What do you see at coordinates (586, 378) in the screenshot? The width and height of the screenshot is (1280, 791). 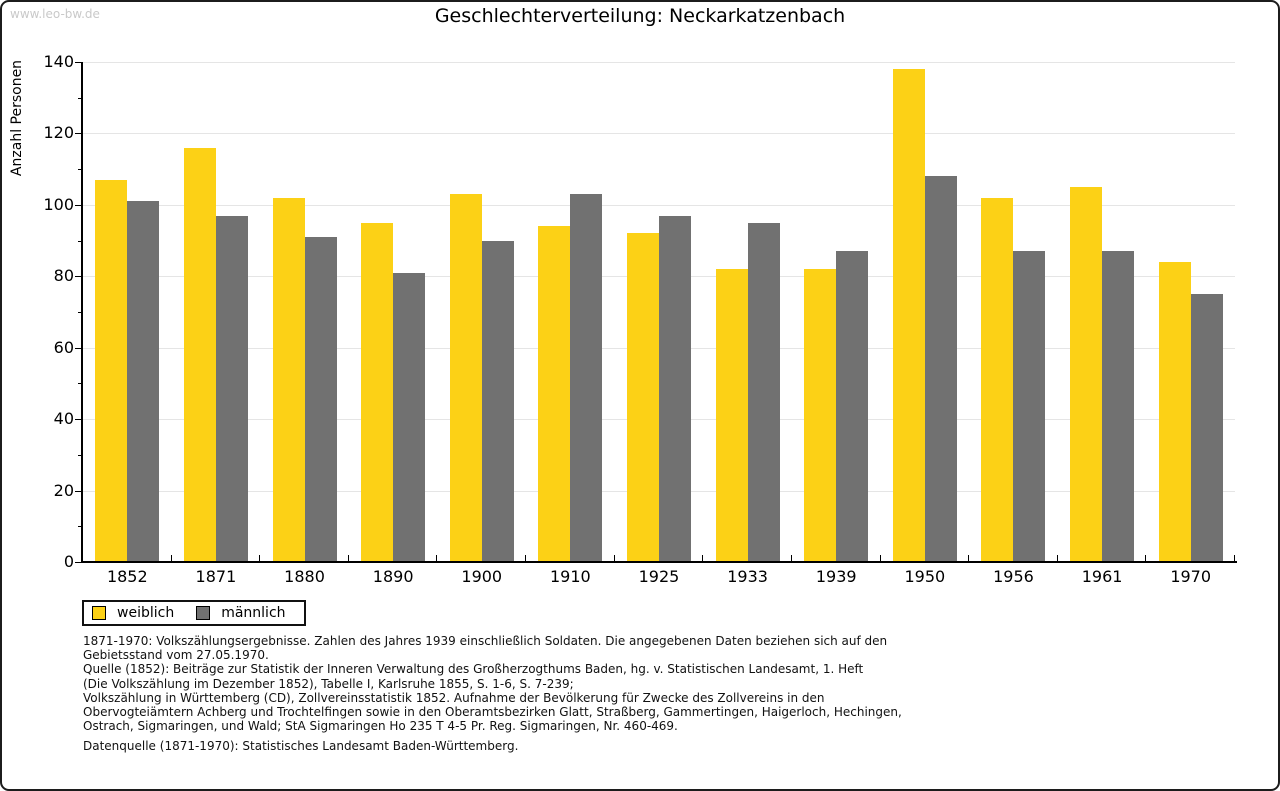 I see `bar-1910-männlich` at bounding box center [586, 378].